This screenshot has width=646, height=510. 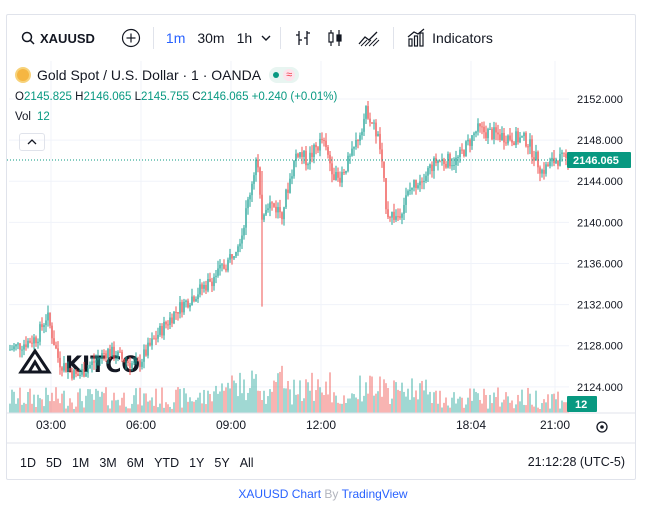 I want to click on indicators-button: Indicators, so click(x=449, y=38).